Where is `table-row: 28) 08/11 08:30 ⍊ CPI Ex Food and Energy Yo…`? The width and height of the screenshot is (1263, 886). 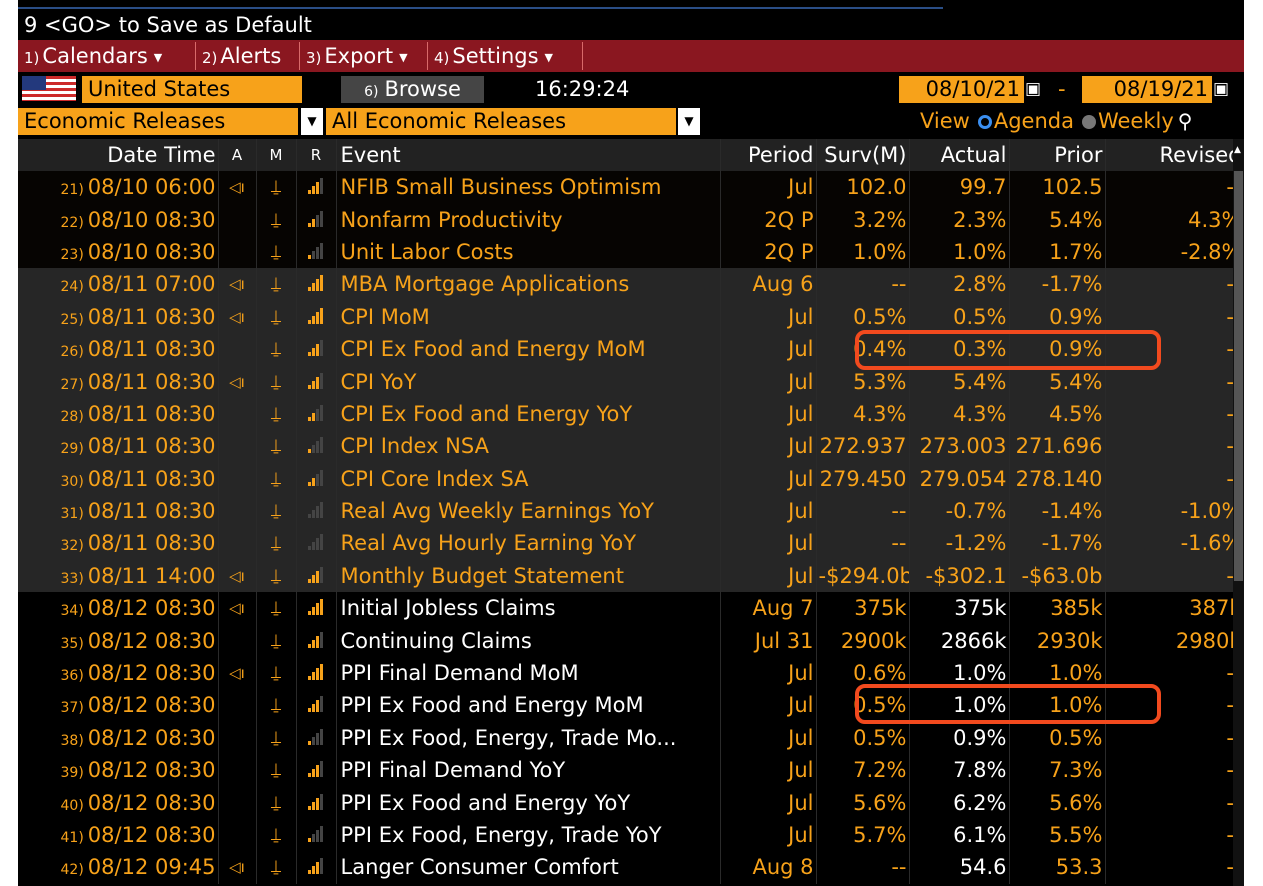 table-row: 28) 08/11 08:30 ⍊ CPI Ex Food and Energy Yo… is located at coordinates (631, 414).